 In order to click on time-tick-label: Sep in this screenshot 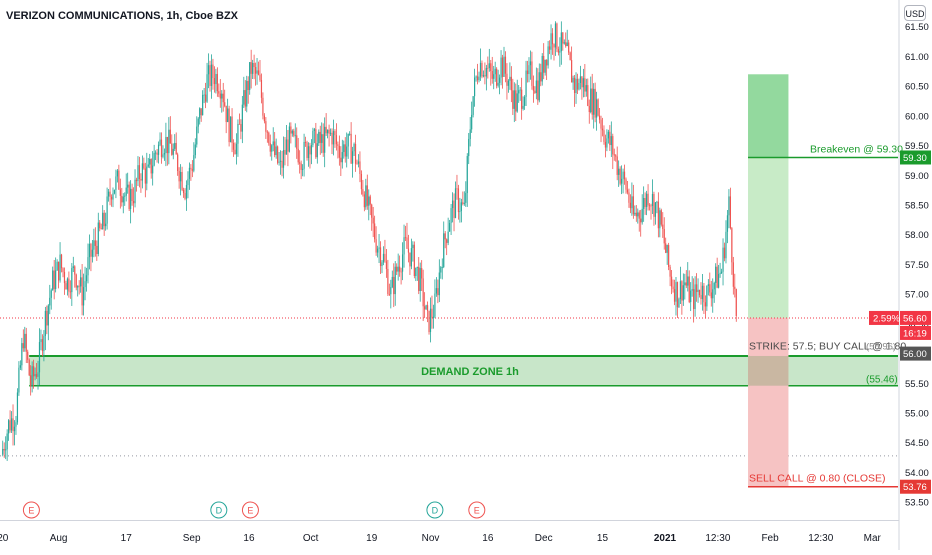, I will do `click(192, 538)`.